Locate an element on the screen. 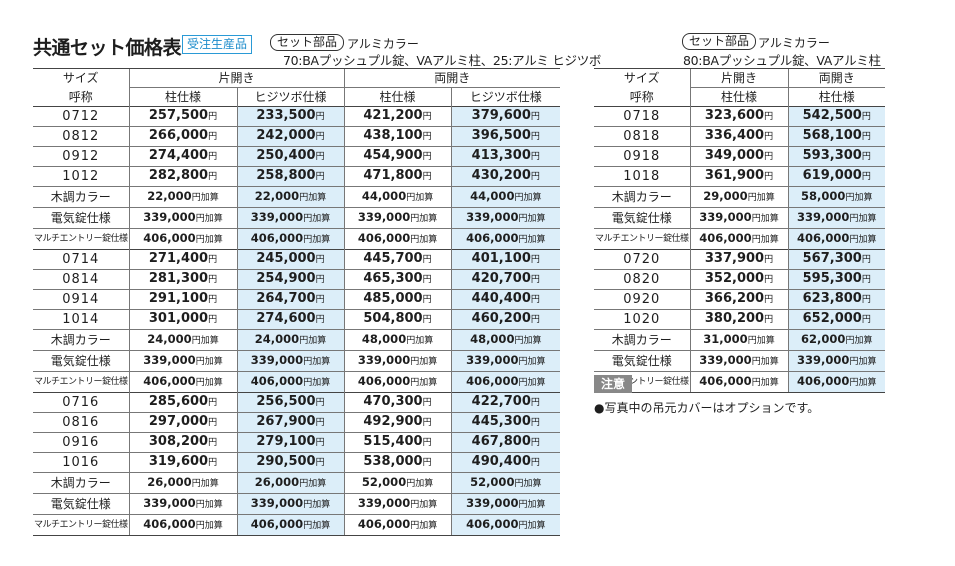  price-value: 267,900 is located at coordinates (286, 421).